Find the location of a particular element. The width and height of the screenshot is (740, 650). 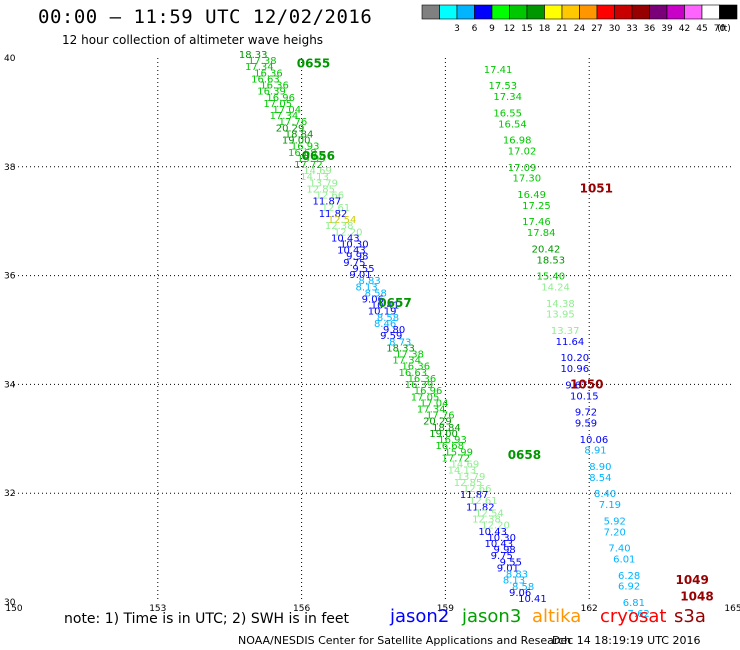

track-east-swh-label: 6.01 is located at coordinates (624, 559).